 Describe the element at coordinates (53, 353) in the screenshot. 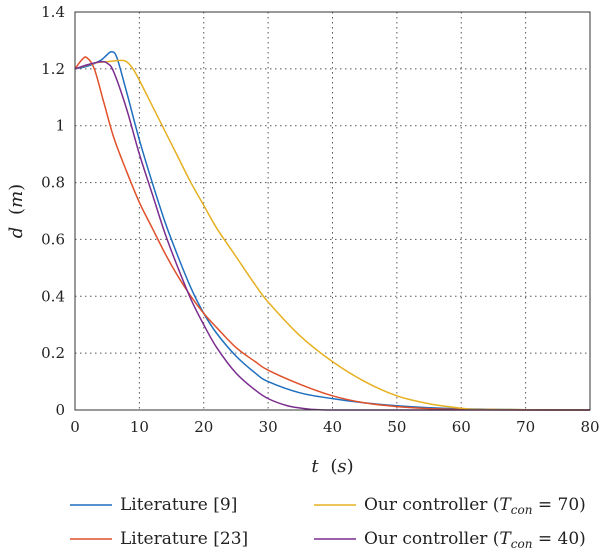

I see `y-tick-label: 0.2` at that location.